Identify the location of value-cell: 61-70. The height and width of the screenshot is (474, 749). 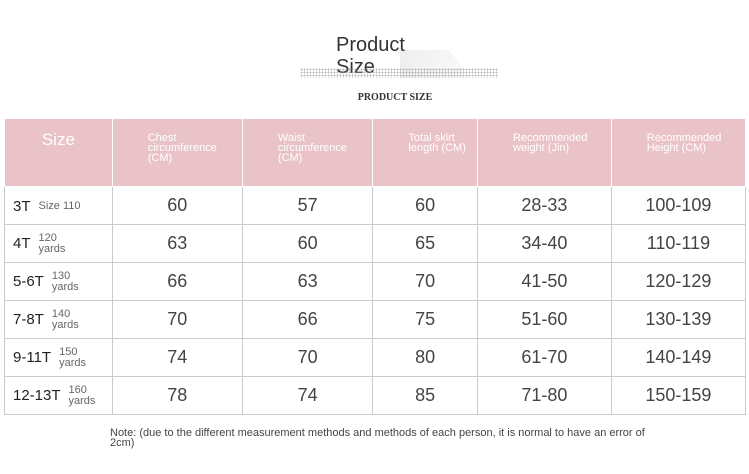
(544, 357).